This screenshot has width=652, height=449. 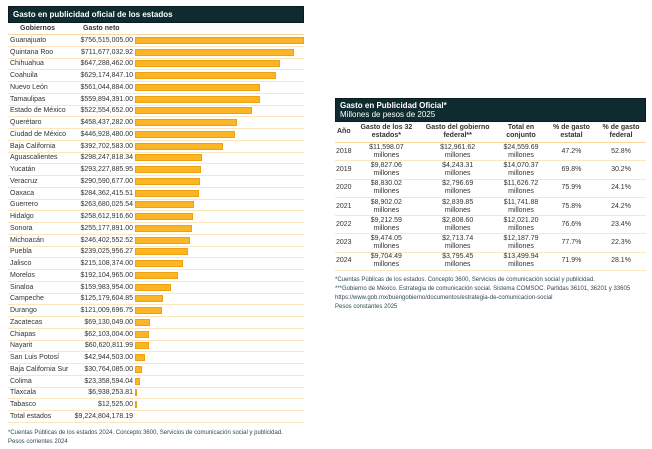 I want to click on table-cell: $11,598.07 millones, so click(x=386, y=152).